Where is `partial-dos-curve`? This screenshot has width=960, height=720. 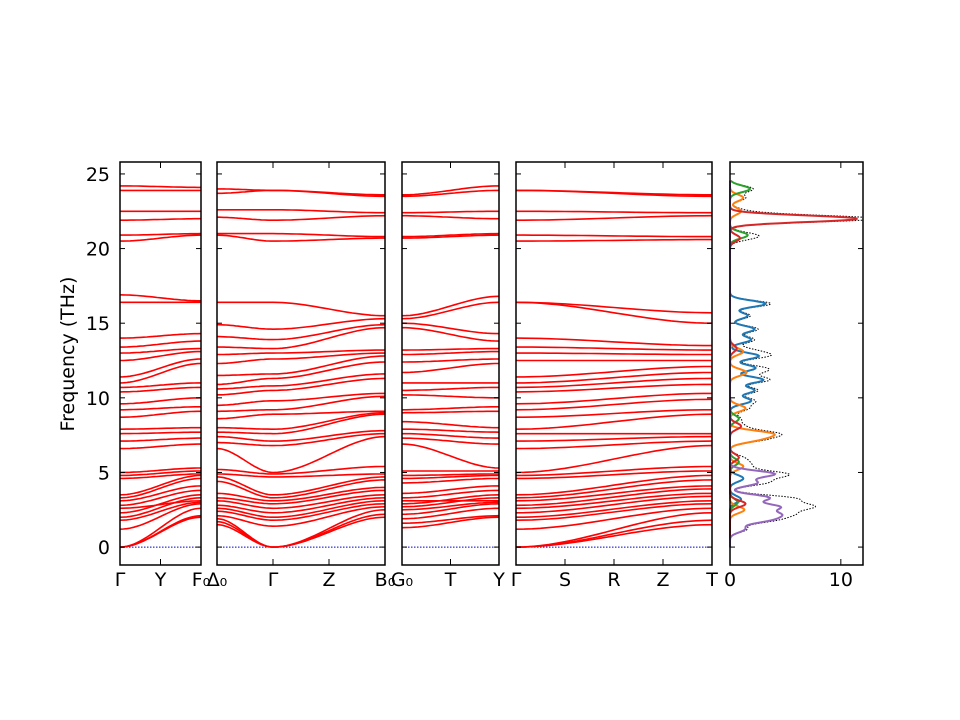 partial-dos-curve is located at coordinates (793, 364).